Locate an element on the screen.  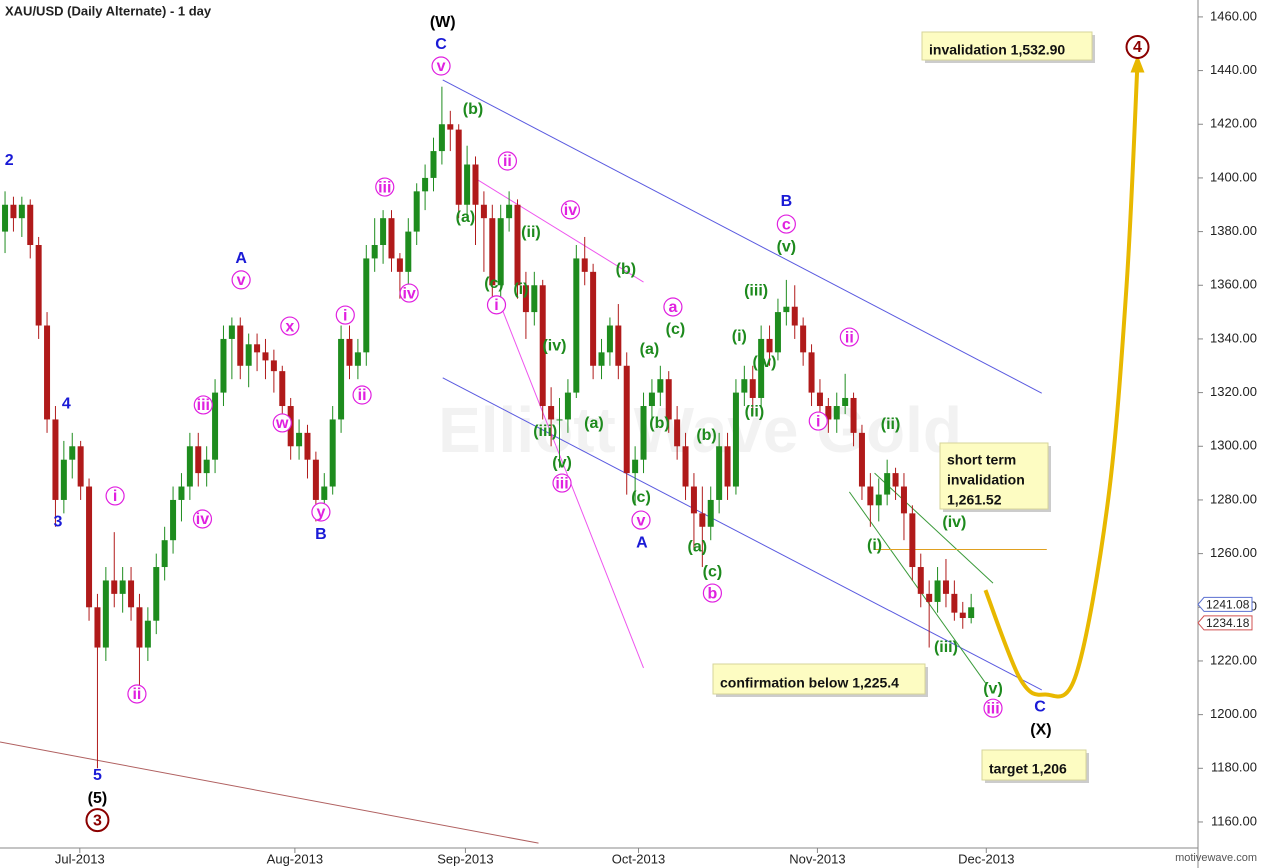
x-tick-label: Nov-2013 is located at coordinates (817, 858).